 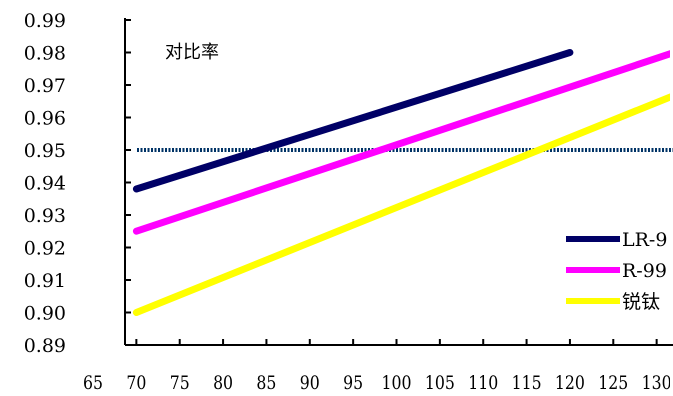 I want to click on x-tick-label: 115, so click(x=527, y=383).